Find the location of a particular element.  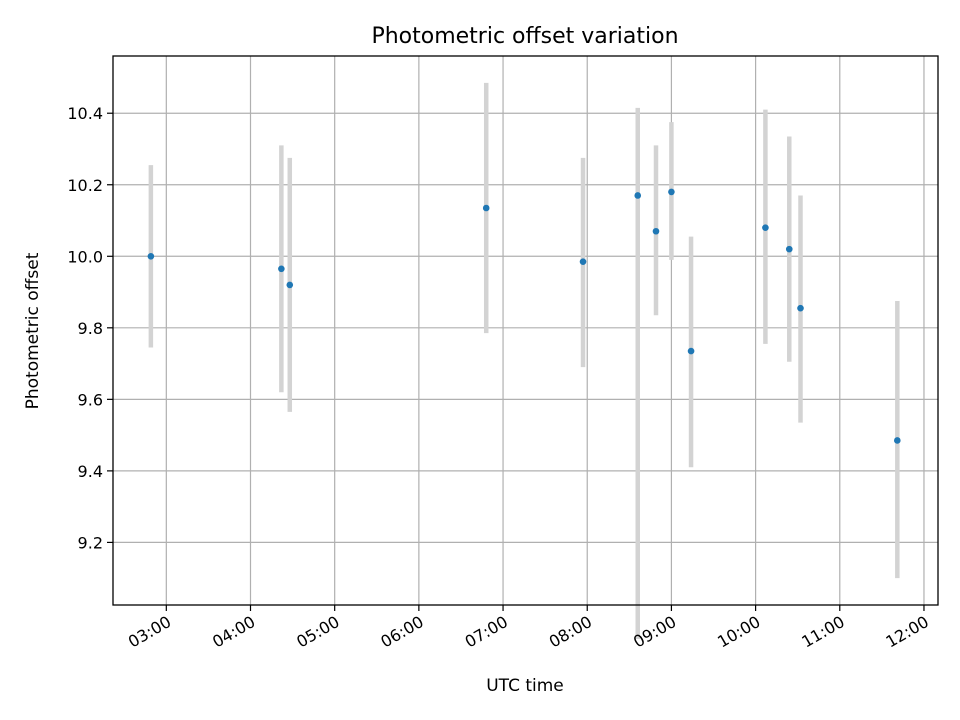

x-tick-label: 05:00 is located at coordinates (317, 632).